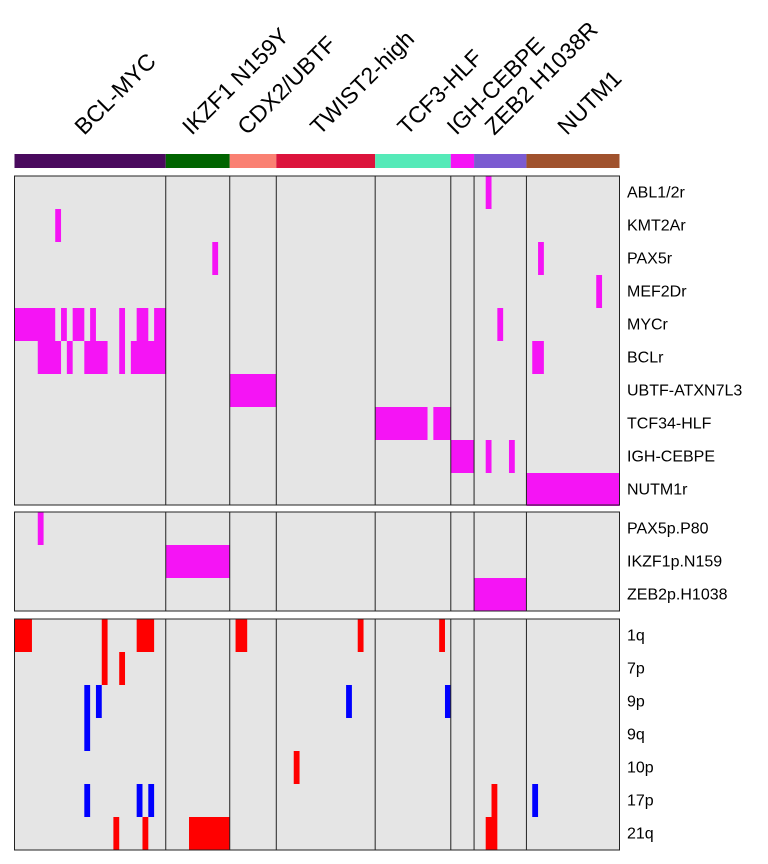  Describe the element at coordinates (640, 768) in the screenshot. I see `row-label: 10p` at that location.